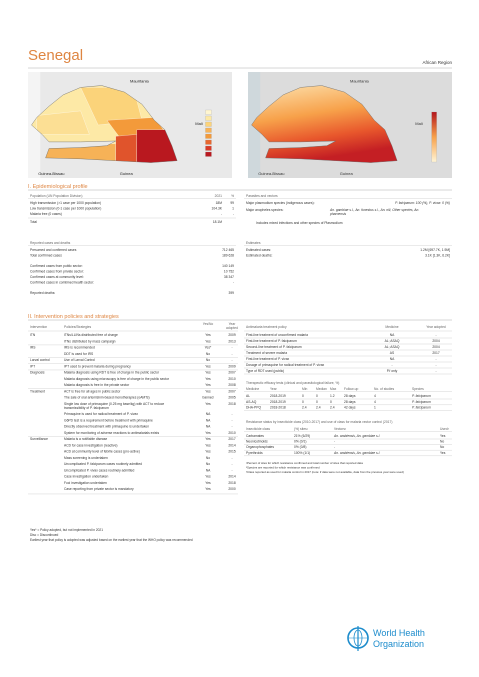 This screenshot has width=479, height=677. I want to click on text-line: Year, so click(233, 324).